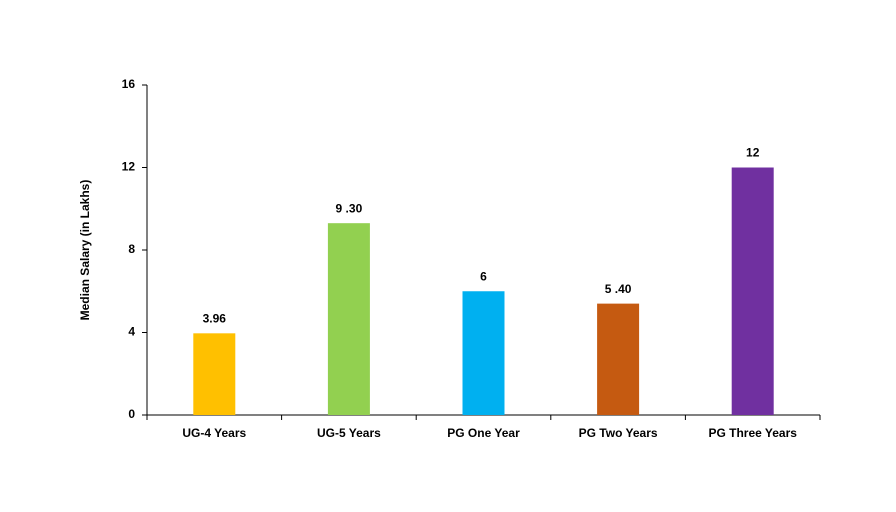  What do you see at coordinates (131, 332) in the screenshot?
I see `y-tick-label: 4` at bounding box center [131, 332].